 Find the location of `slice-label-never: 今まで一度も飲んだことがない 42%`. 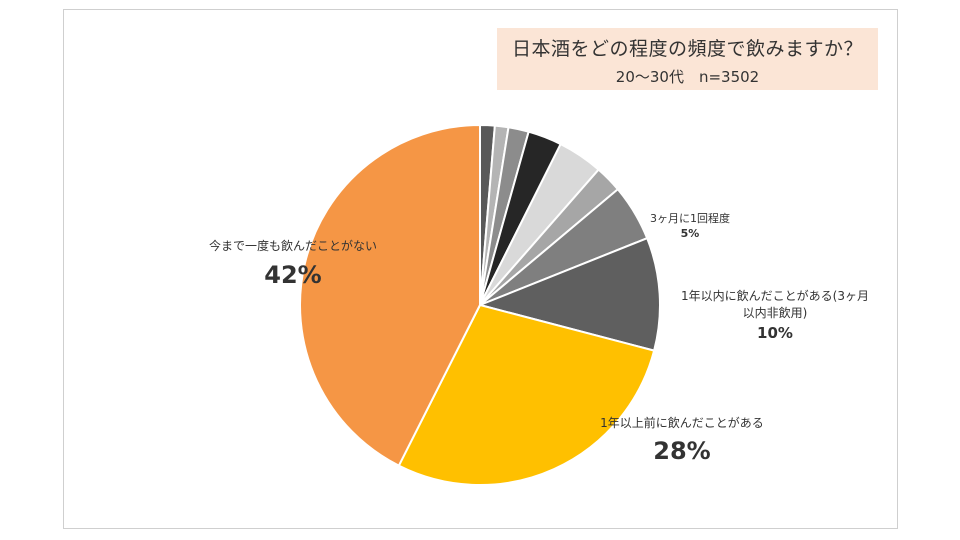

slice-label-never: 今まで一度も飲んだことがない 42% is located at coordinates (293, 263).